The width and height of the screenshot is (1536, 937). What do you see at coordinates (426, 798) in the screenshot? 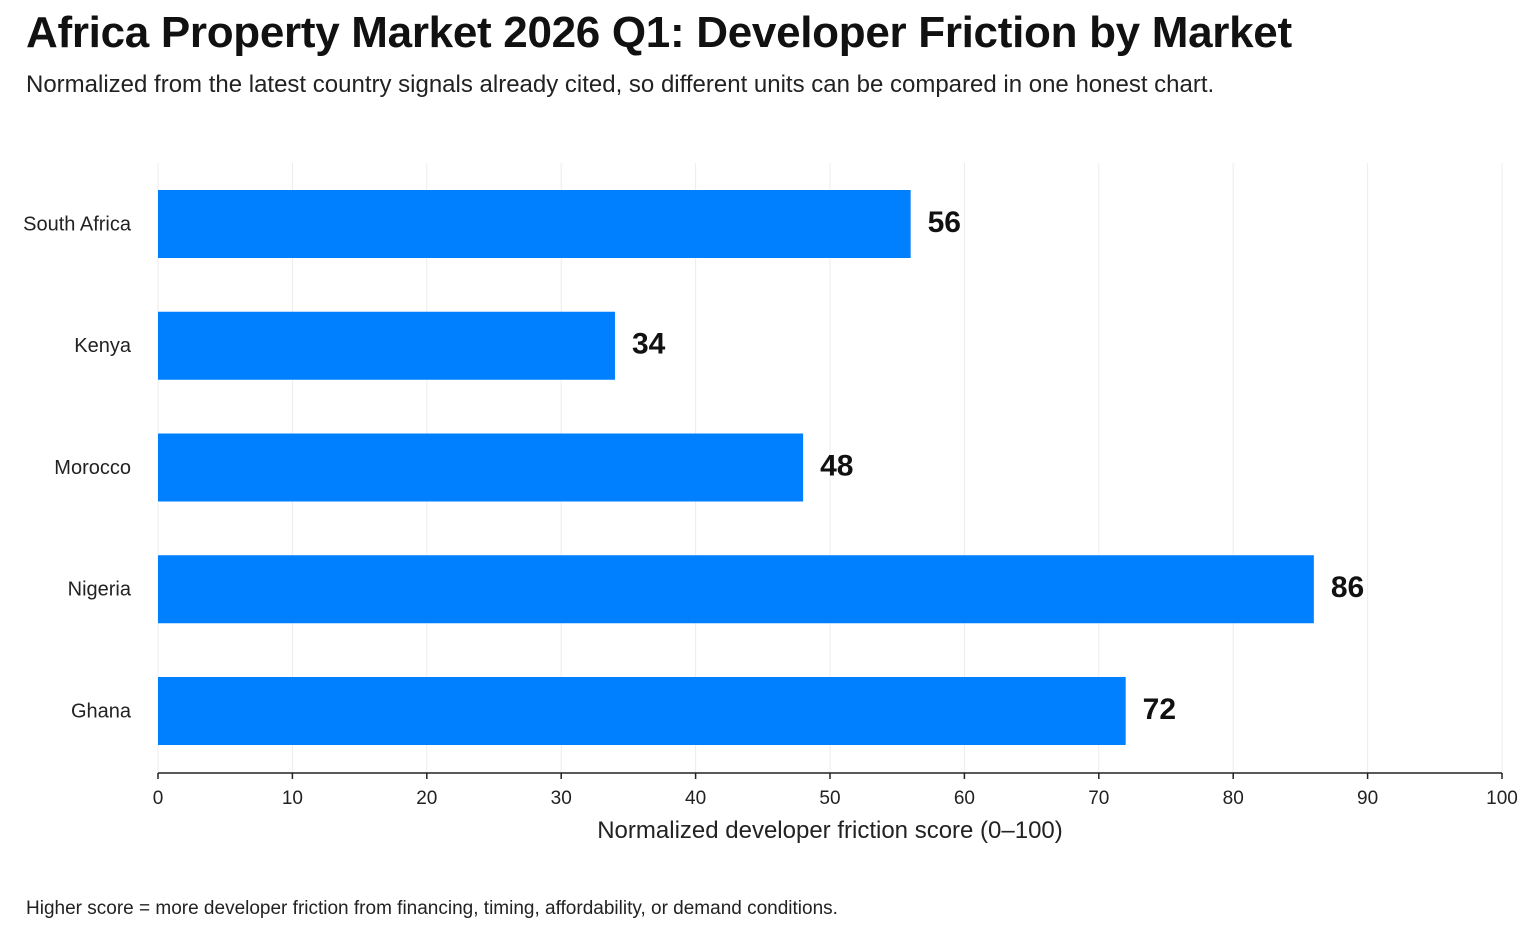
I see `x-tick-label: 20` at bounding box center [426, 798].